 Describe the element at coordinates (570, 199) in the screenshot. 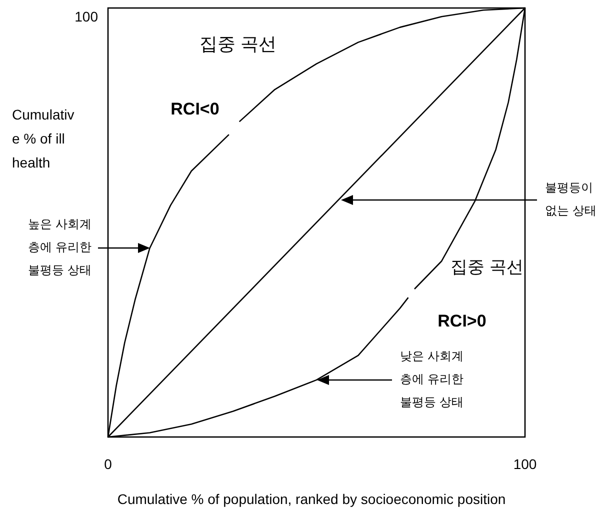

I see `text: 불평등이 없는 상태` at that location.